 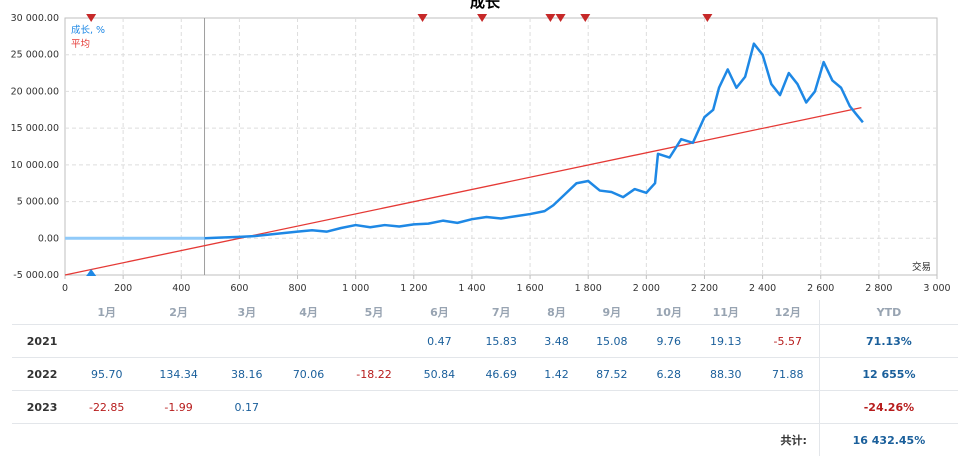 What do you see at coordinates (612, 312) in the screenshot?
I see `month-header: 9月` at bounding box center [612, 312].